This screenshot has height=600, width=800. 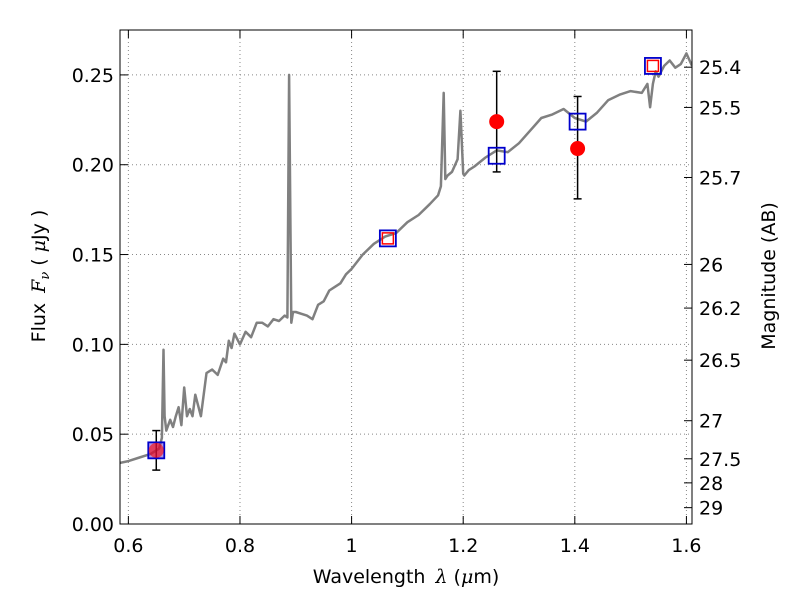 What do you see at coordinates (93, 76) in the screenshot?
I see `y-tick-label: 0.25` at bounding box center [93, 76].